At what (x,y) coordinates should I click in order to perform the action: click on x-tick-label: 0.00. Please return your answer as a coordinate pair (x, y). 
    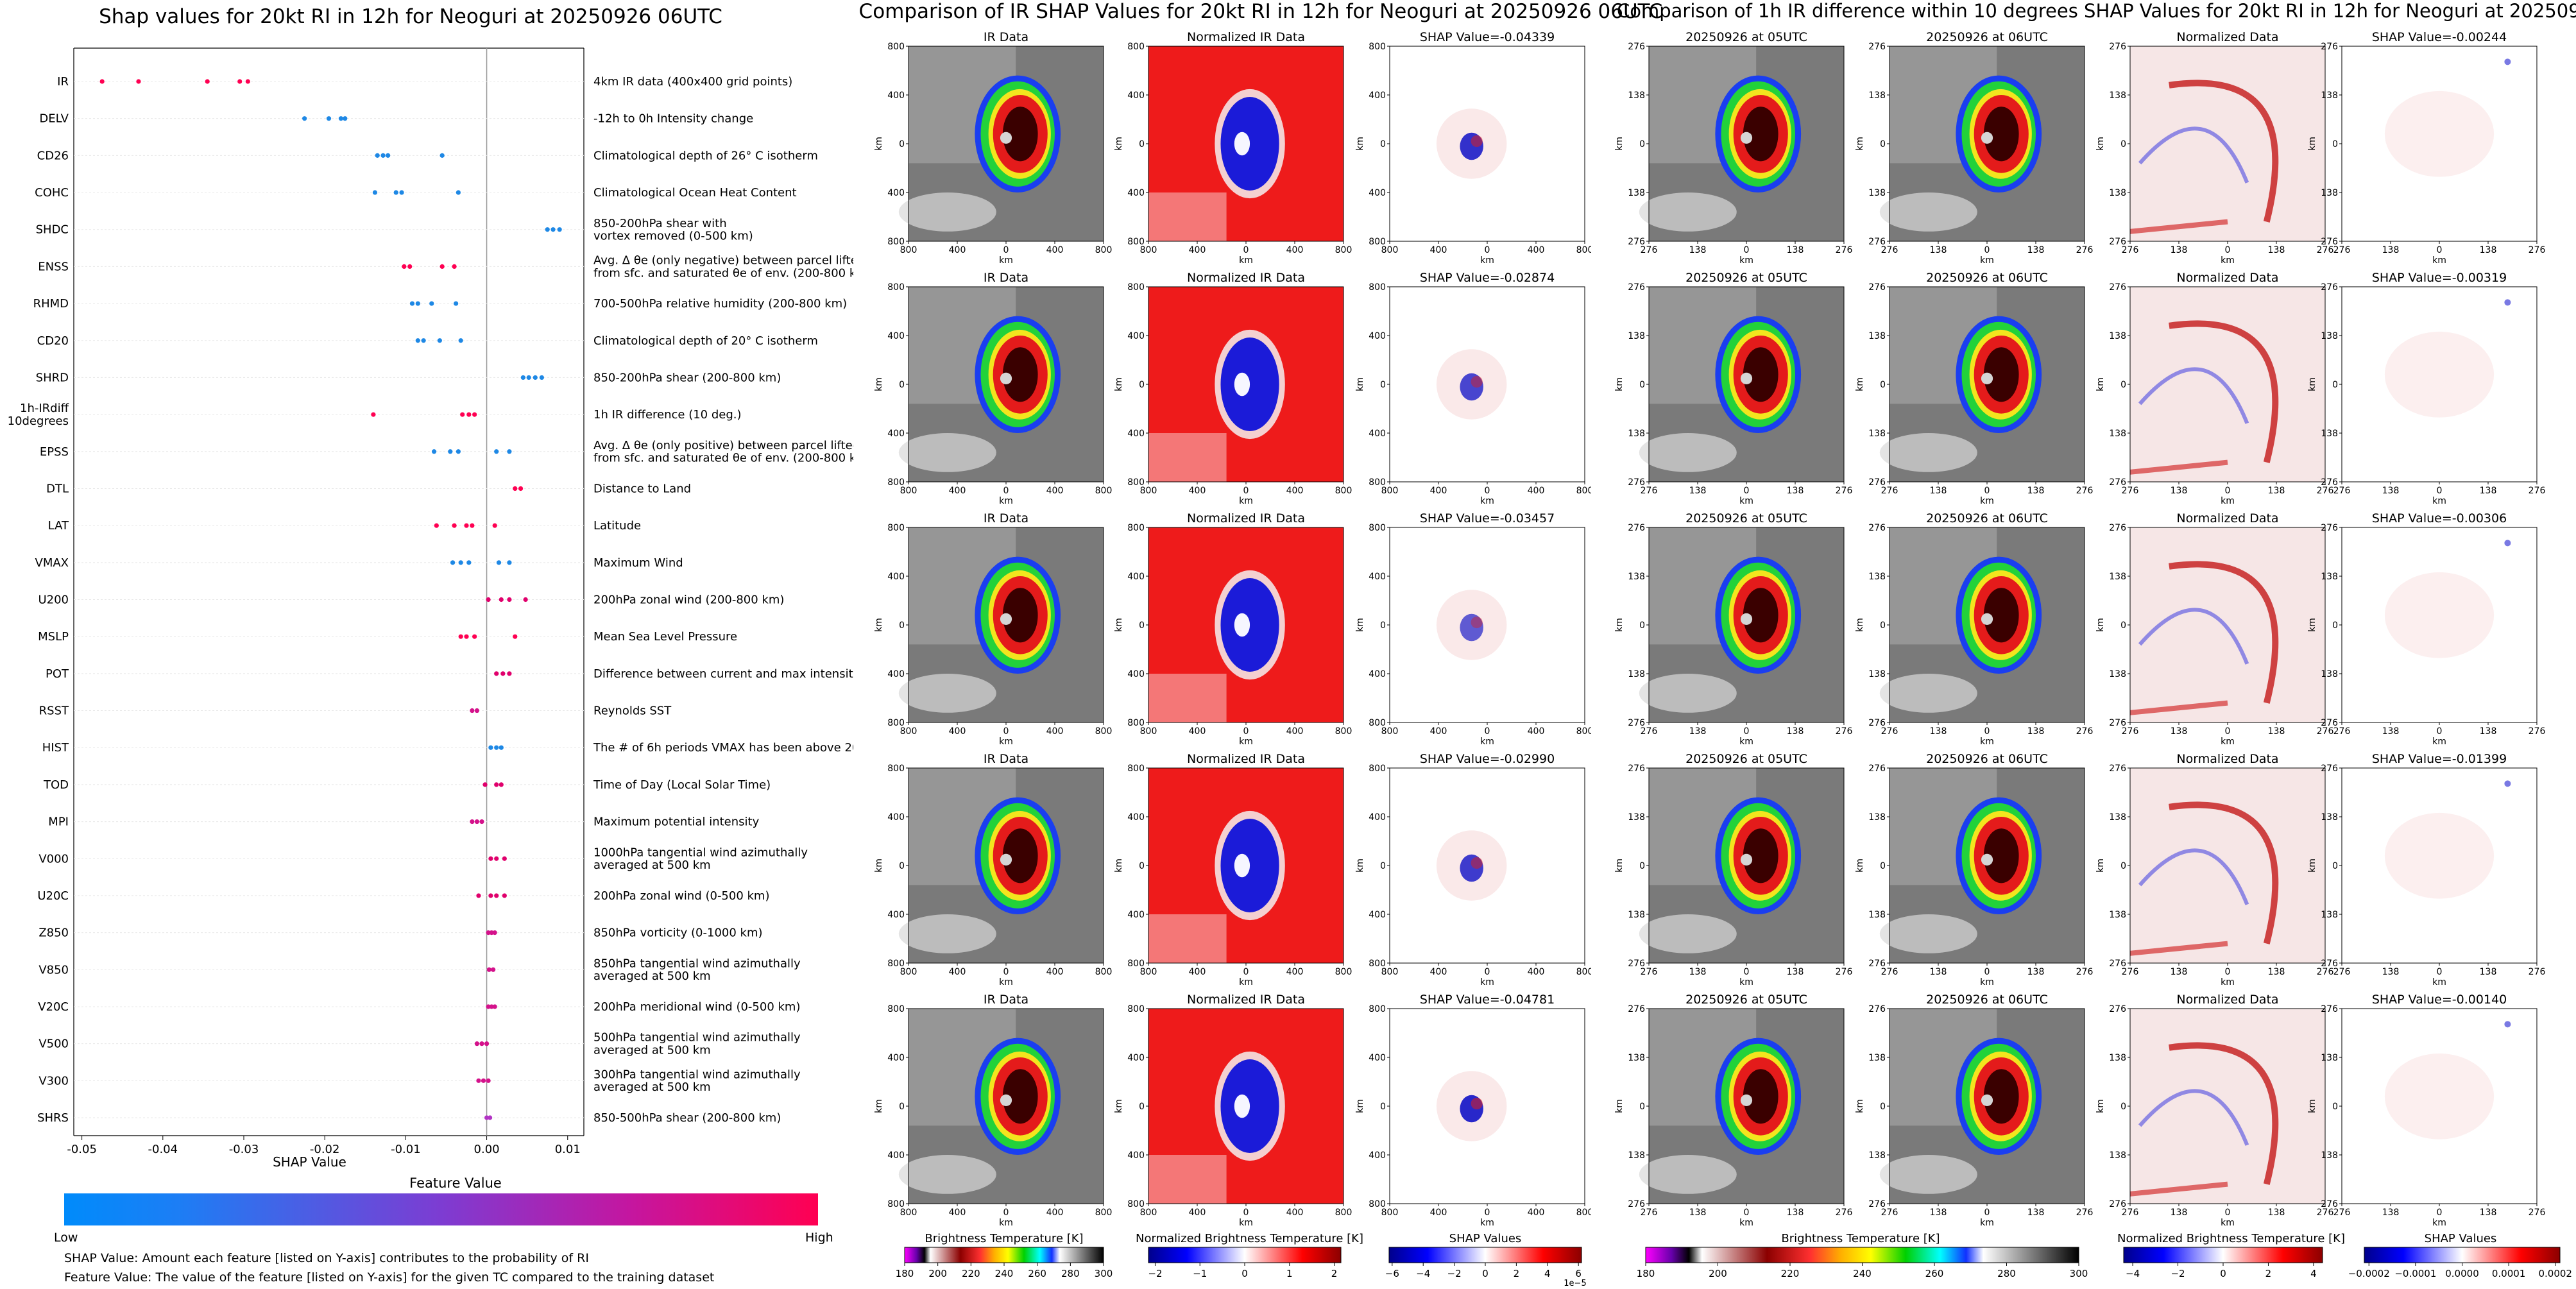
    Looking at the image, I should click on (487, 1149).